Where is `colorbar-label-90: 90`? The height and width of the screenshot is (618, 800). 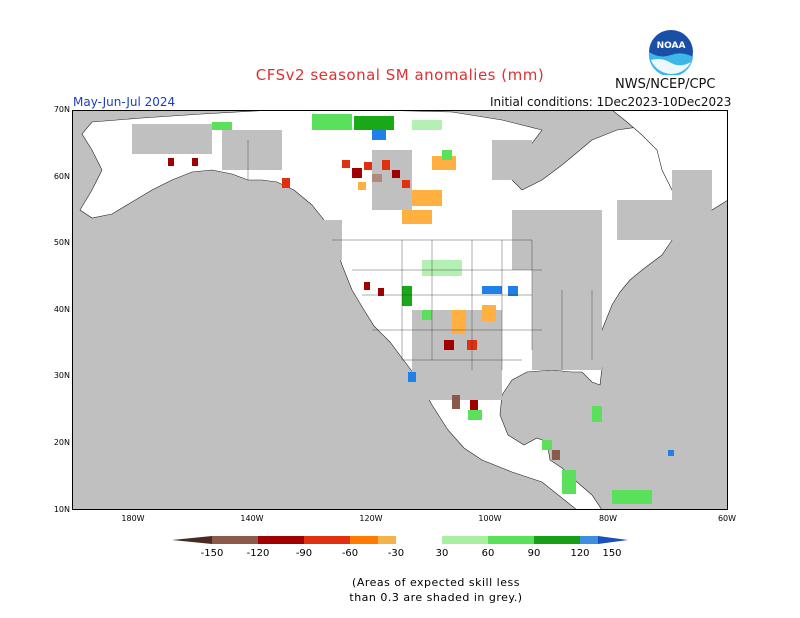
colorbar-label-90: 90 is located at coordinates (534, 553).